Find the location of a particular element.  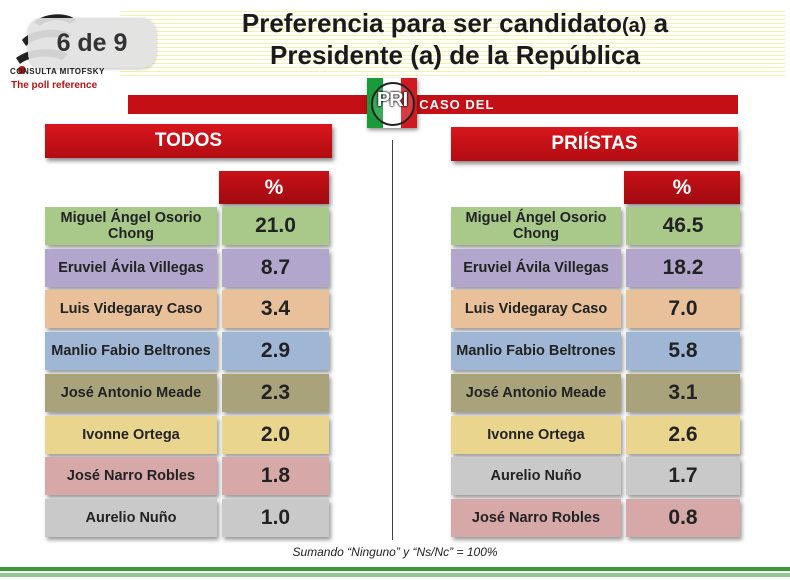

logo-tagline: The poll reference is located at coordinates (54, 85).